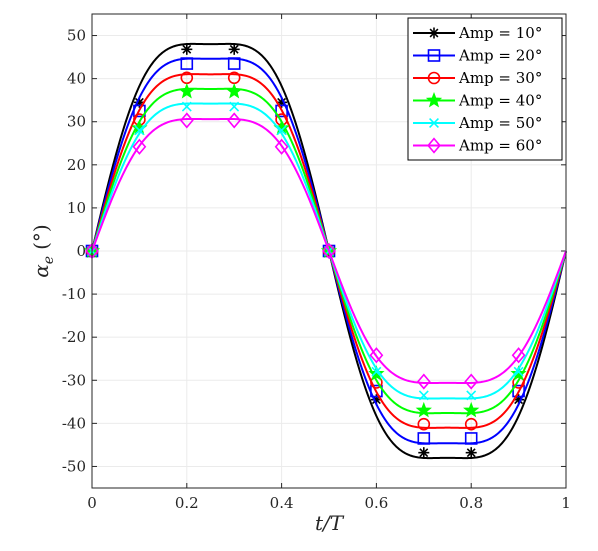  I want to click on legend-item: Amp = 50°, so click(477, 123).